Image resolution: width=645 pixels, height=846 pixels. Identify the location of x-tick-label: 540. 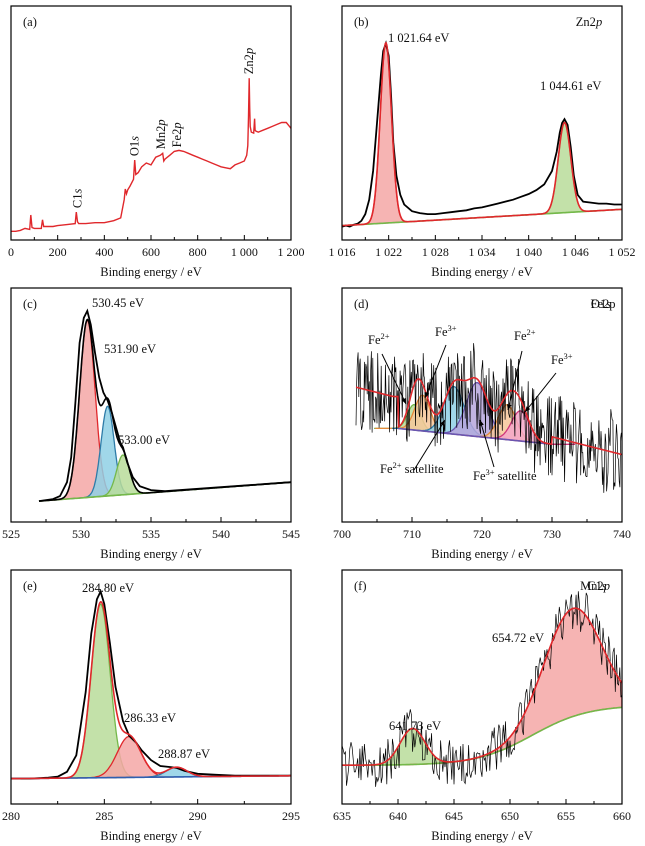
(221, 534).